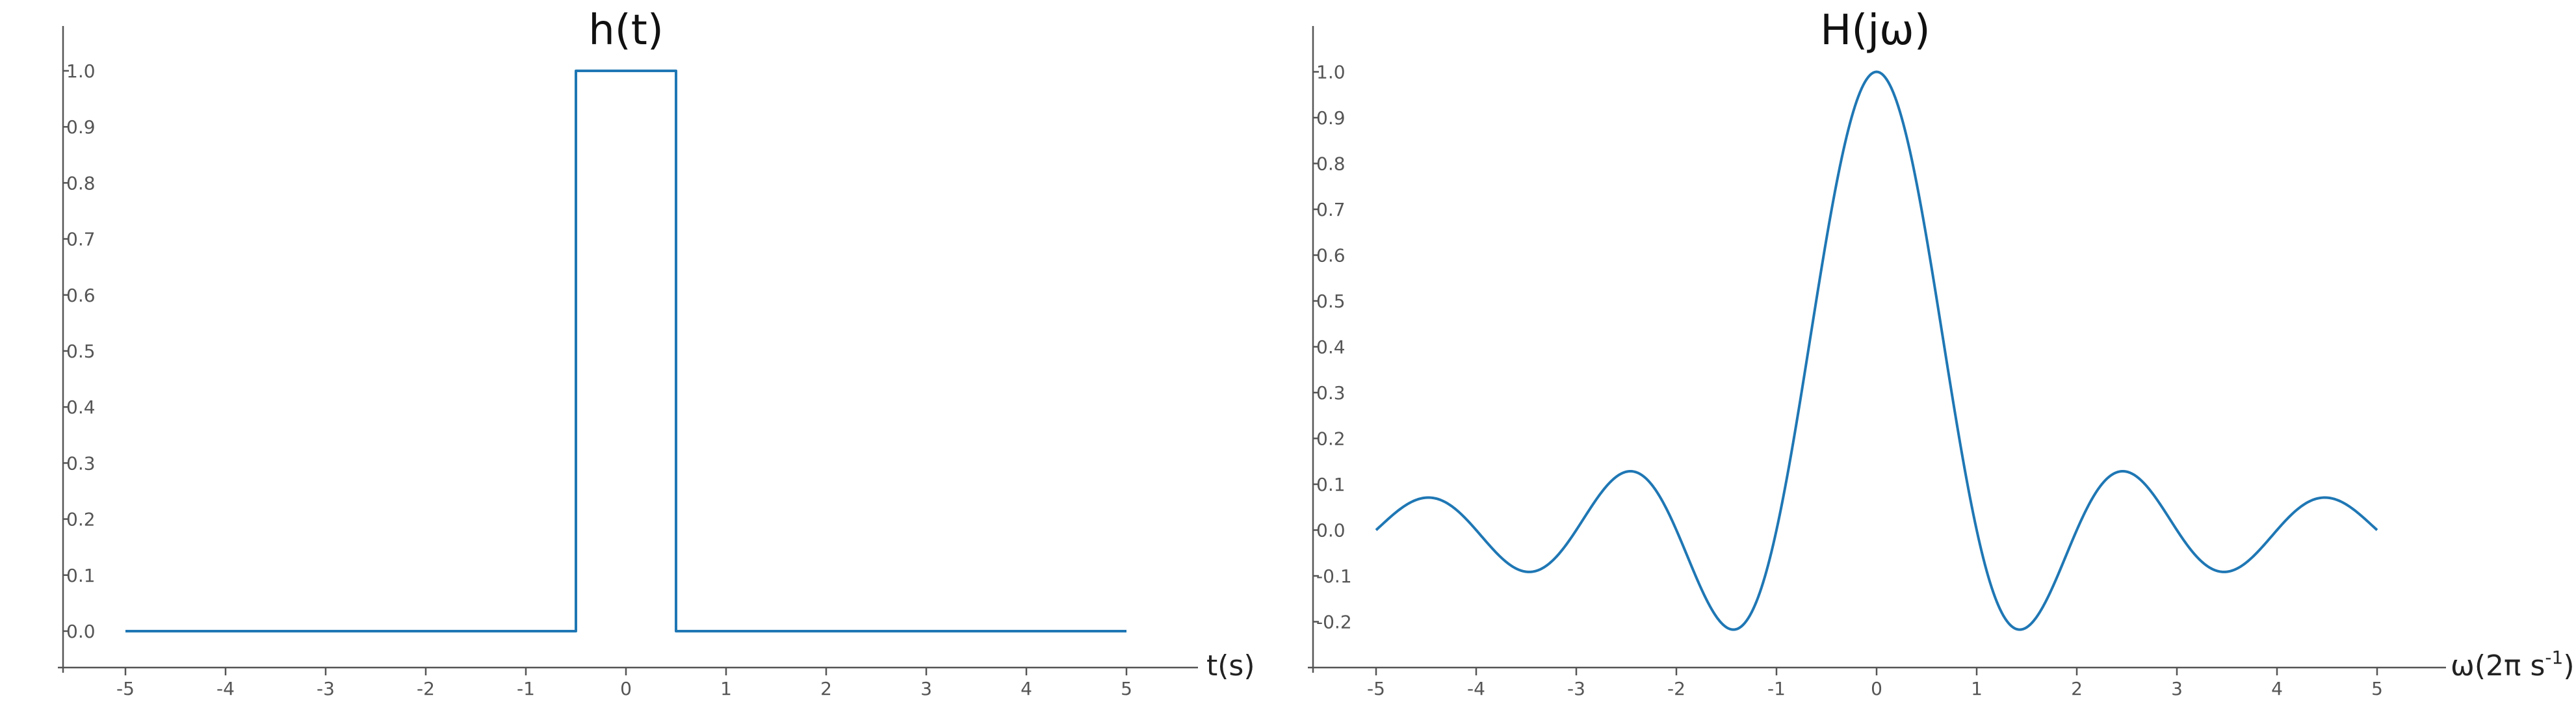  Describe the element at coordinates (1334, 622) in the screenshot. I see `y-tick-label: -0.2` at that location.